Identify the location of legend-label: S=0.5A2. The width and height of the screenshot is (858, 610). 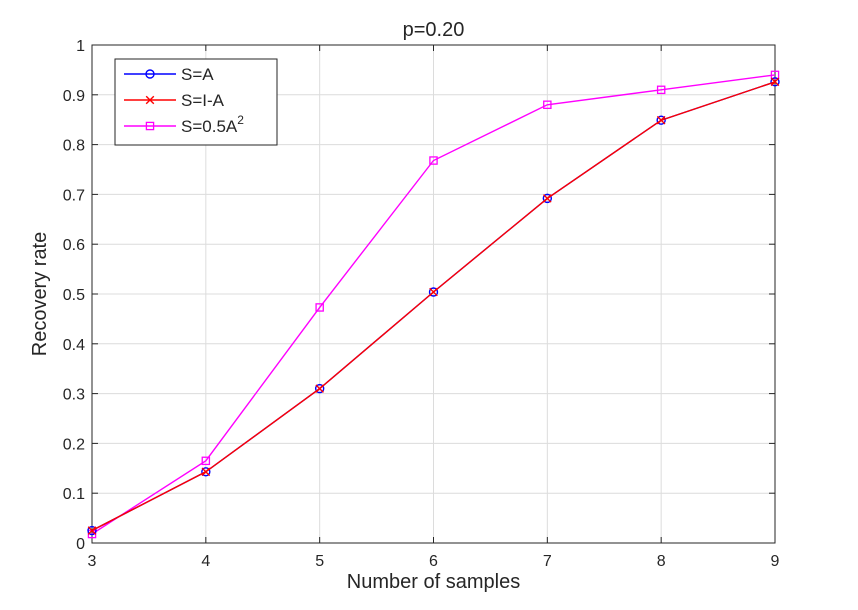
(212, 124).